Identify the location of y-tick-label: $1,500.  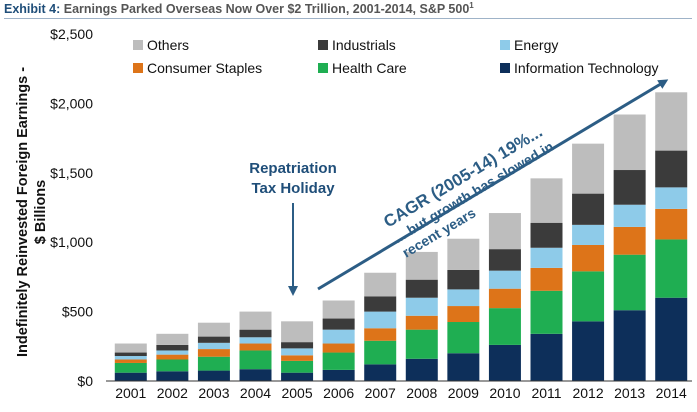
(71, 173).